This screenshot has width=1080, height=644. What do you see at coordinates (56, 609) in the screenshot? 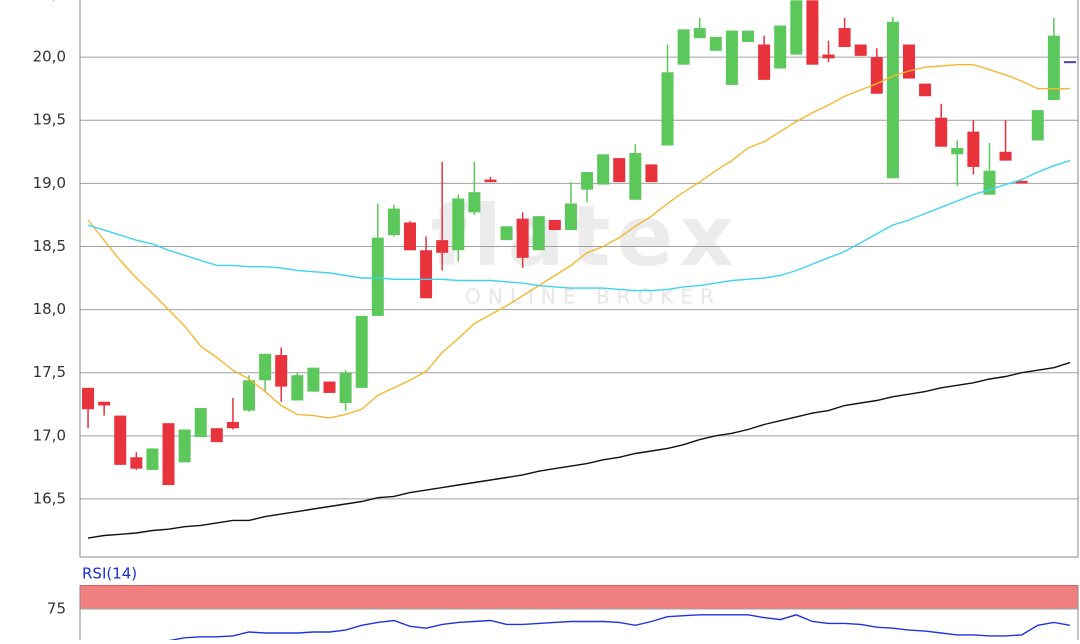
I see `y-tick-label: 75` at bounding box center [56, 609].